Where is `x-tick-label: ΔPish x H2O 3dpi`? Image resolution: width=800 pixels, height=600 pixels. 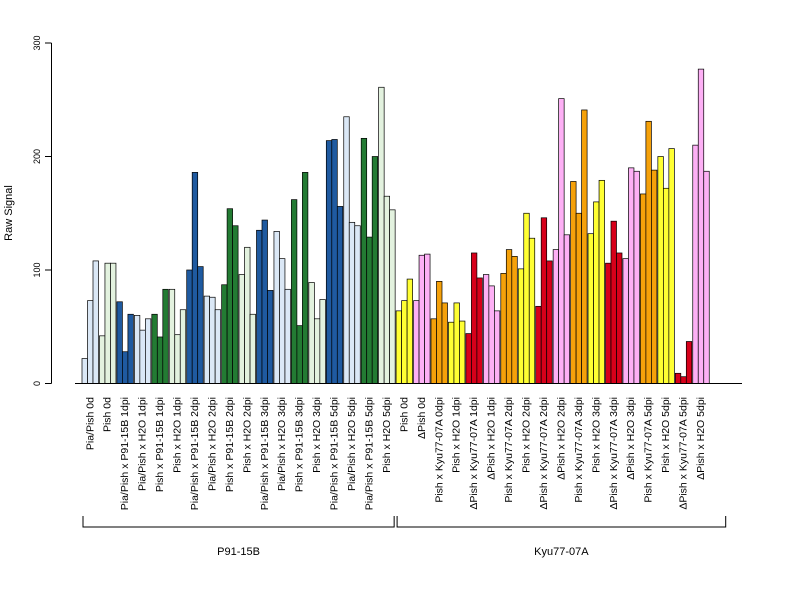
x-tick-label: ΔPish x H2O 3dpi is located at coordinates (631, 438).